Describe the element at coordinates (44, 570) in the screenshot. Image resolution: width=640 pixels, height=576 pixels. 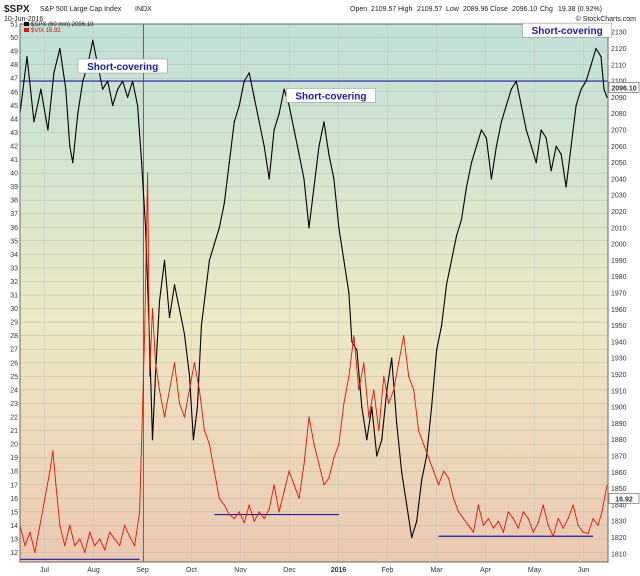
I see `x-tick-label: Jul` at that location.